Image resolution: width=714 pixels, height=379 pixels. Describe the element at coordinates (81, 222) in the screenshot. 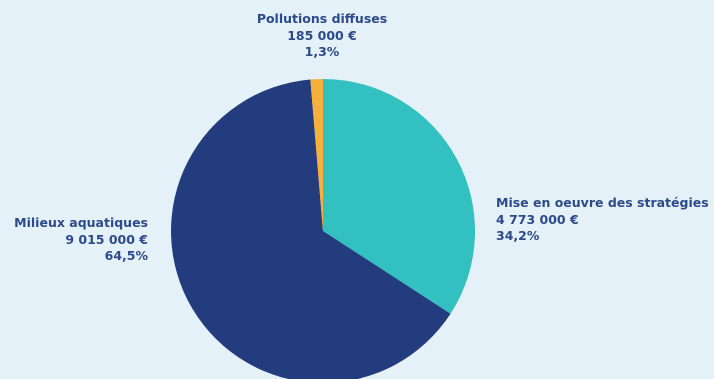

I see `slice-name-milieux-aquatiques: Milieux aquatiques` at that location.